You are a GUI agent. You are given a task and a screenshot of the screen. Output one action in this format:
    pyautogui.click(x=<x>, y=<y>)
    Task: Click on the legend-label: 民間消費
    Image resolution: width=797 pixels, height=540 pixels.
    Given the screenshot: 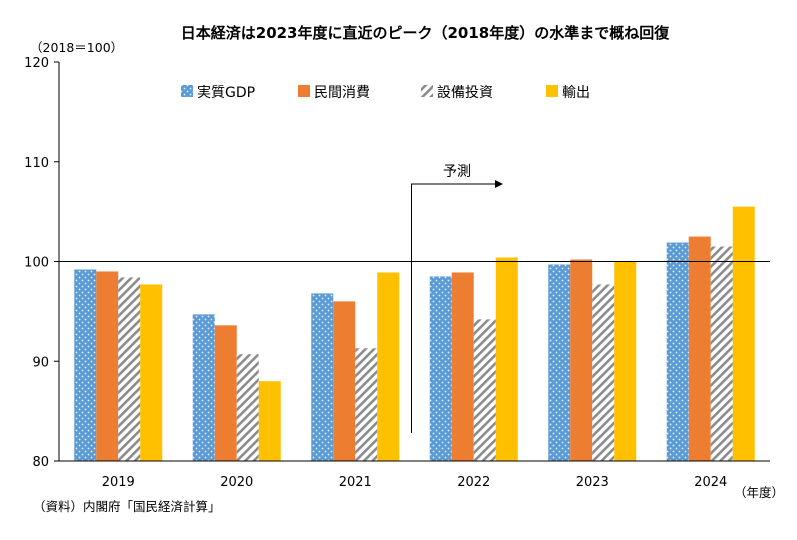 What is the action you would take?
    pyautogui.click(x=342, y=93)
    